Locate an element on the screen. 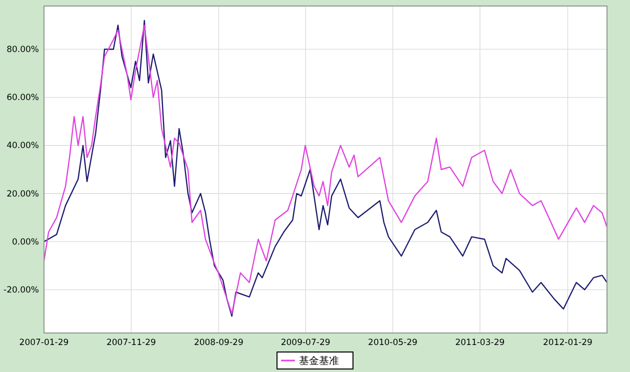 The height and width of the screenshot is (372, 630). y-tick-label: 40.00% is located at coordinates (22, 146).